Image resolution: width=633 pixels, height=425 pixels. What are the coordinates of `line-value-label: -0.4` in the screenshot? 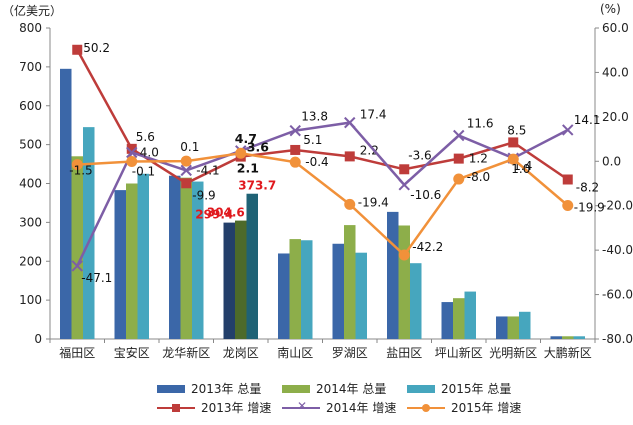 It's located at (316, 162).